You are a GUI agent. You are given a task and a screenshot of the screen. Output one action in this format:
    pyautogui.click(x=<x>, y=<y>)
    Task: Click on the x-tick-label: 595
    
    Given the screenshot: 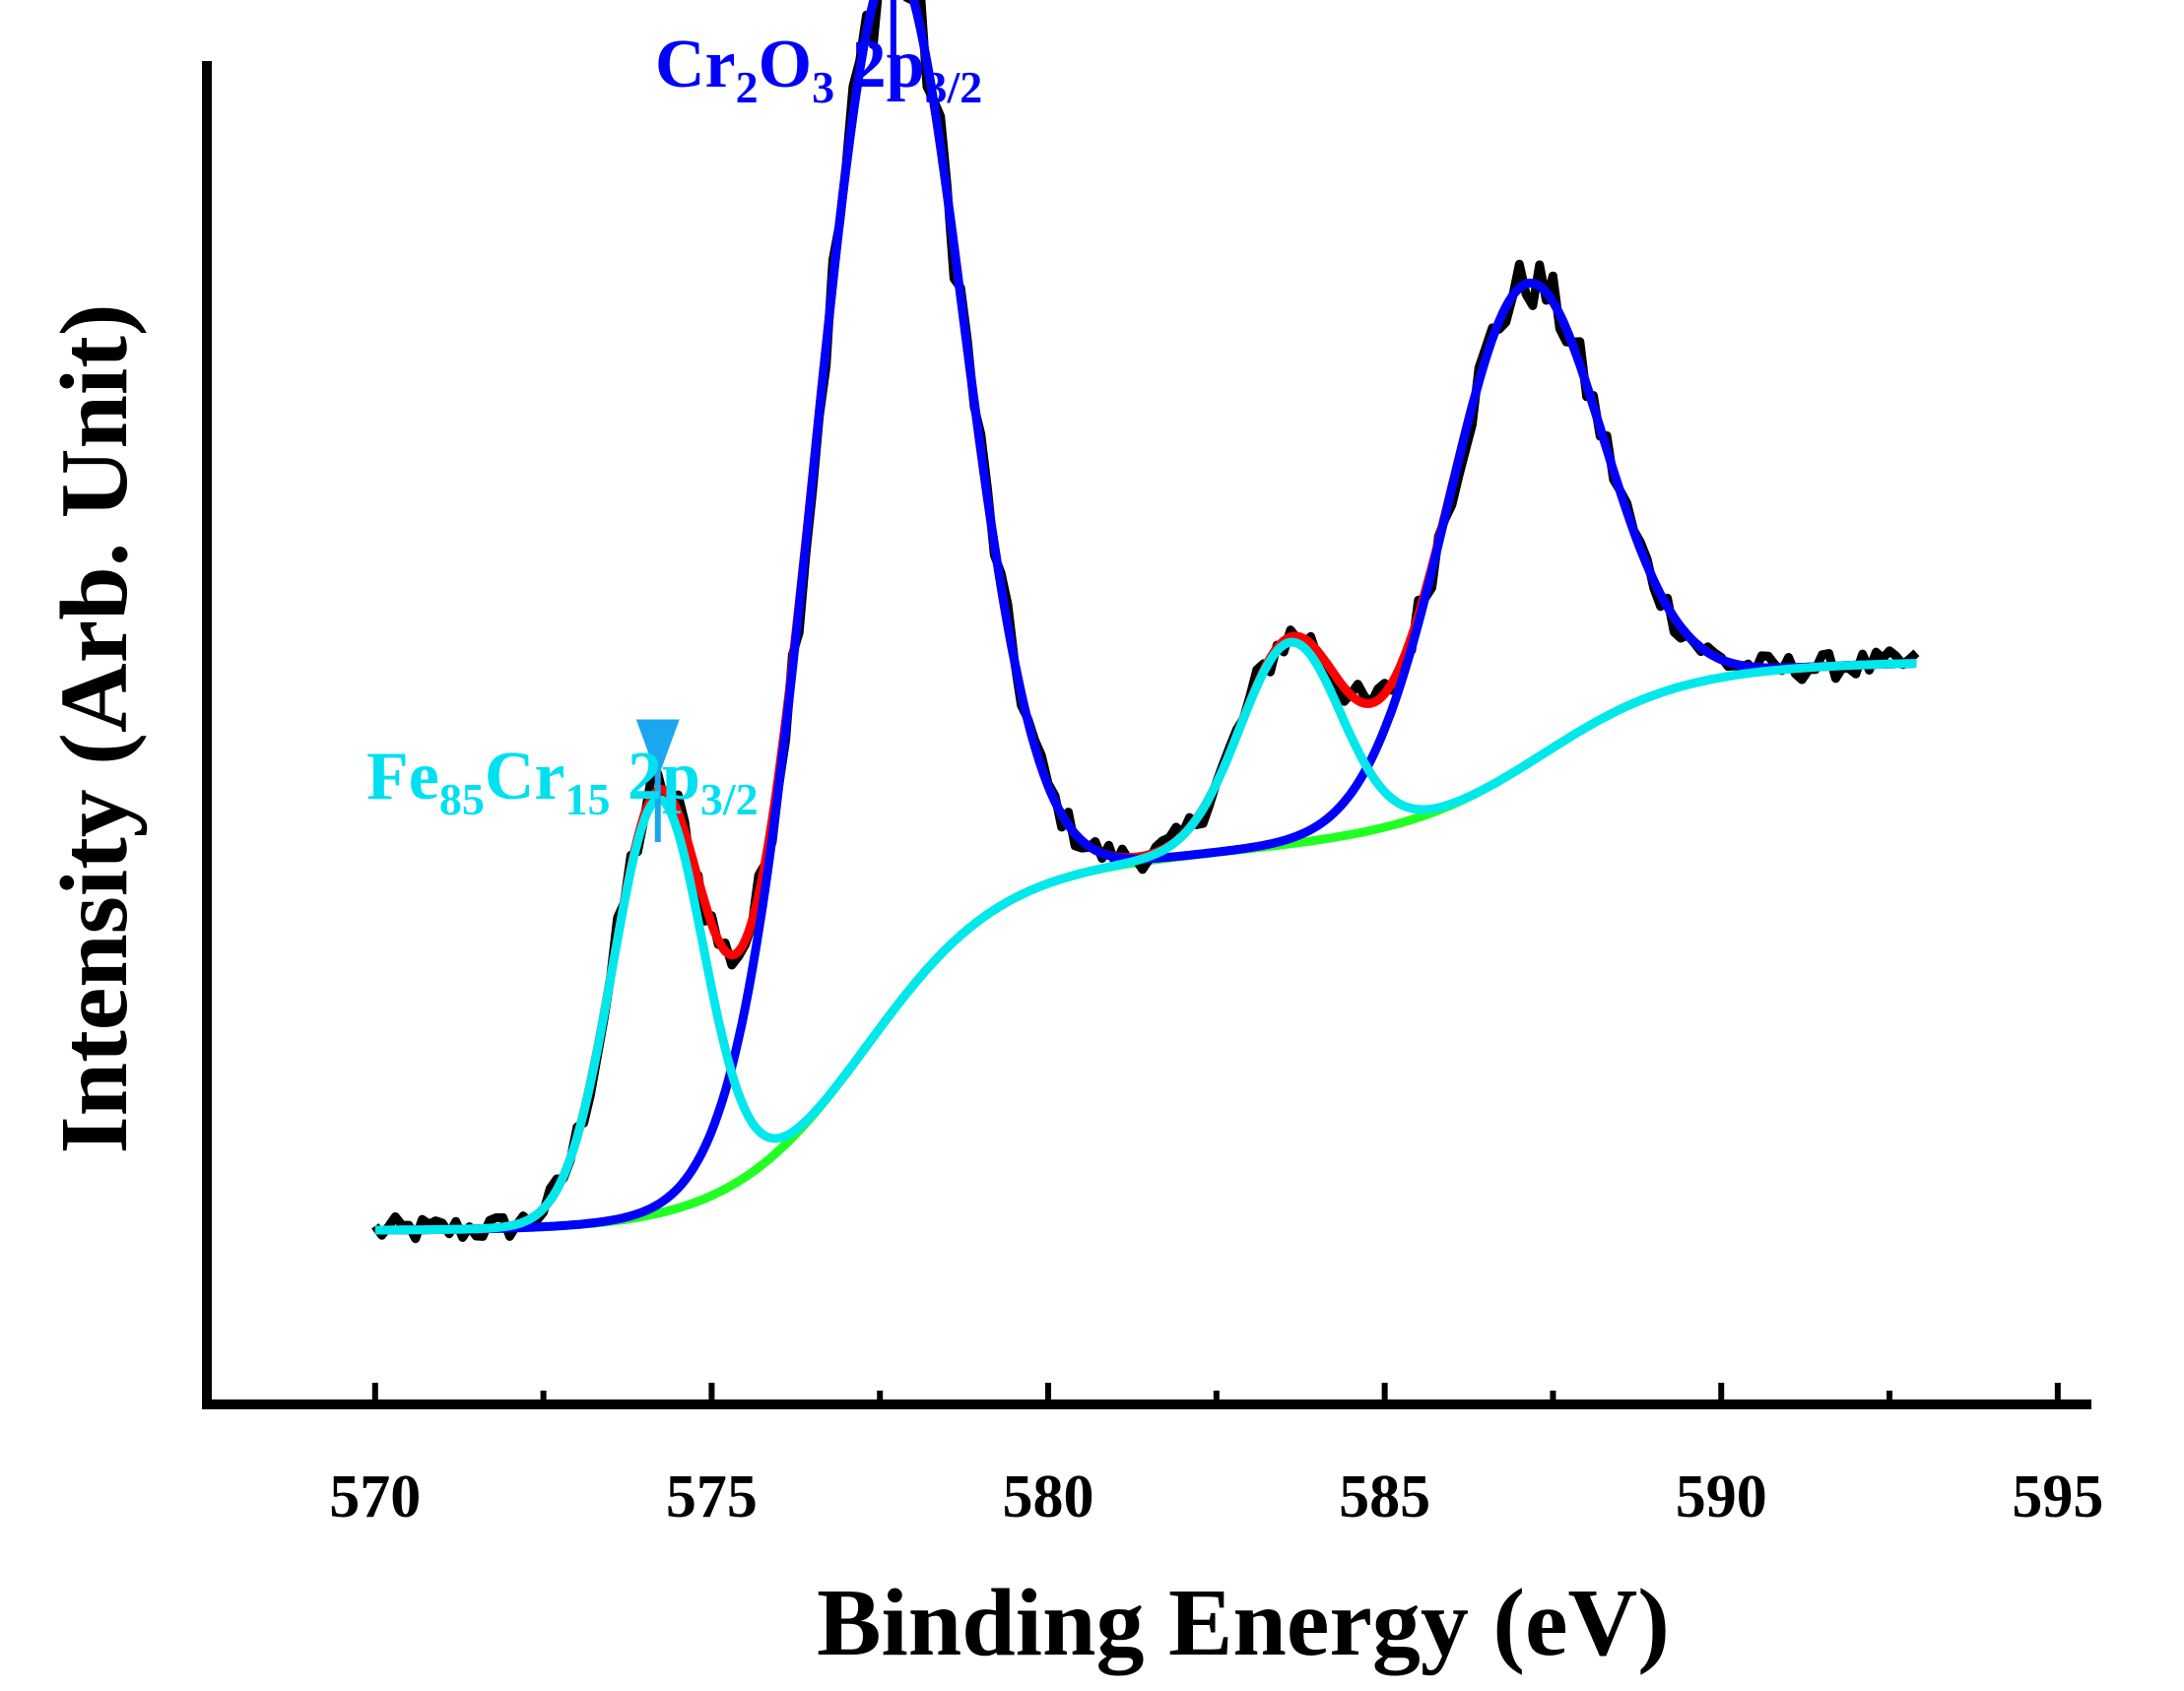 What is the action you would take?
    pyautogui.click(x=2057, y=1497)
    